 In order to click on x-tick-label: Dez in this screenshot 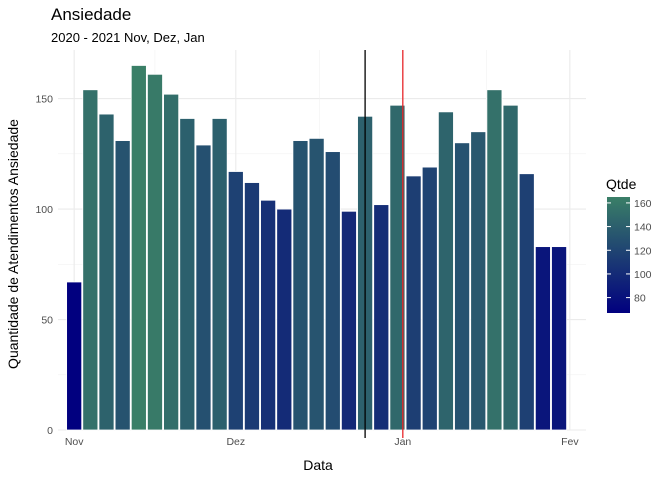, I will do `click(235, 442)`.